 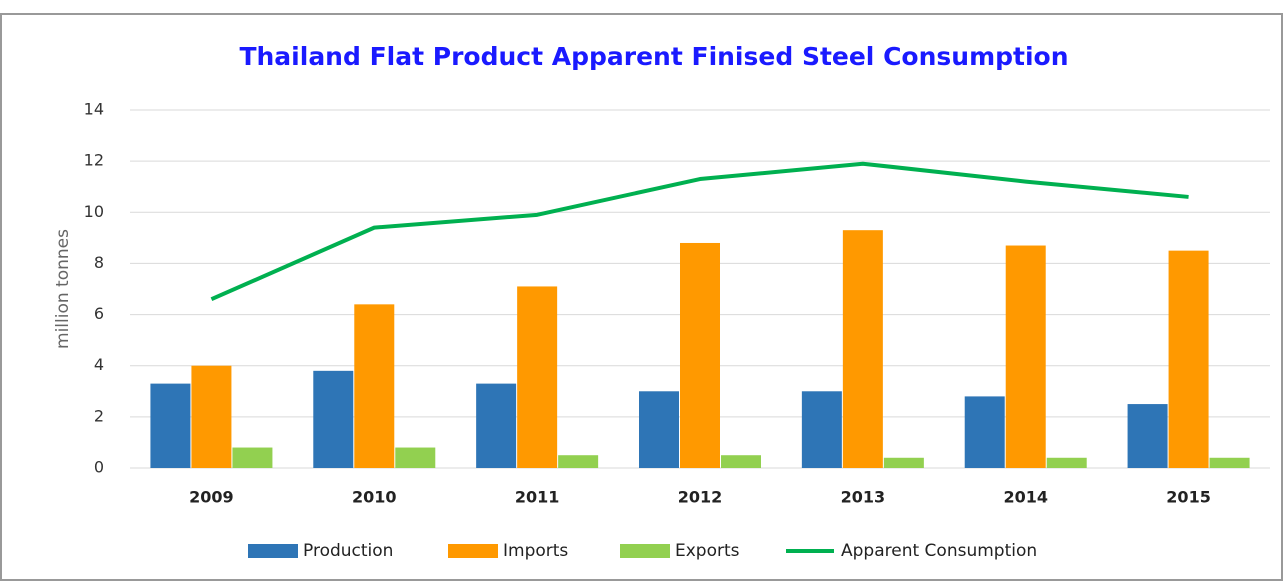 I want to click on y-tick-label: 12, so click(x=94, y=160).